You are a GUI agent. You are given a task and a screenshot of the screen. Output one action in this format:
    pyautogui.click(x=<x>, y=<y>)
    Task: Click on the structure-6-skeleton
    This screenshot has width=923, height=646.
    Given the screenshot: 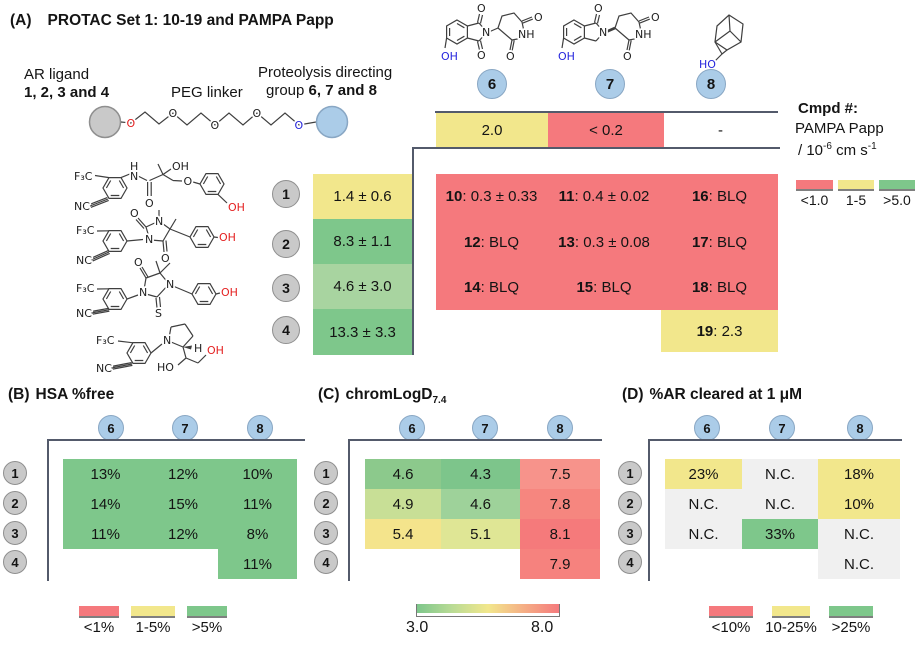 What is the action you would take?
    pyautogui.click(x=489, y=31)
    